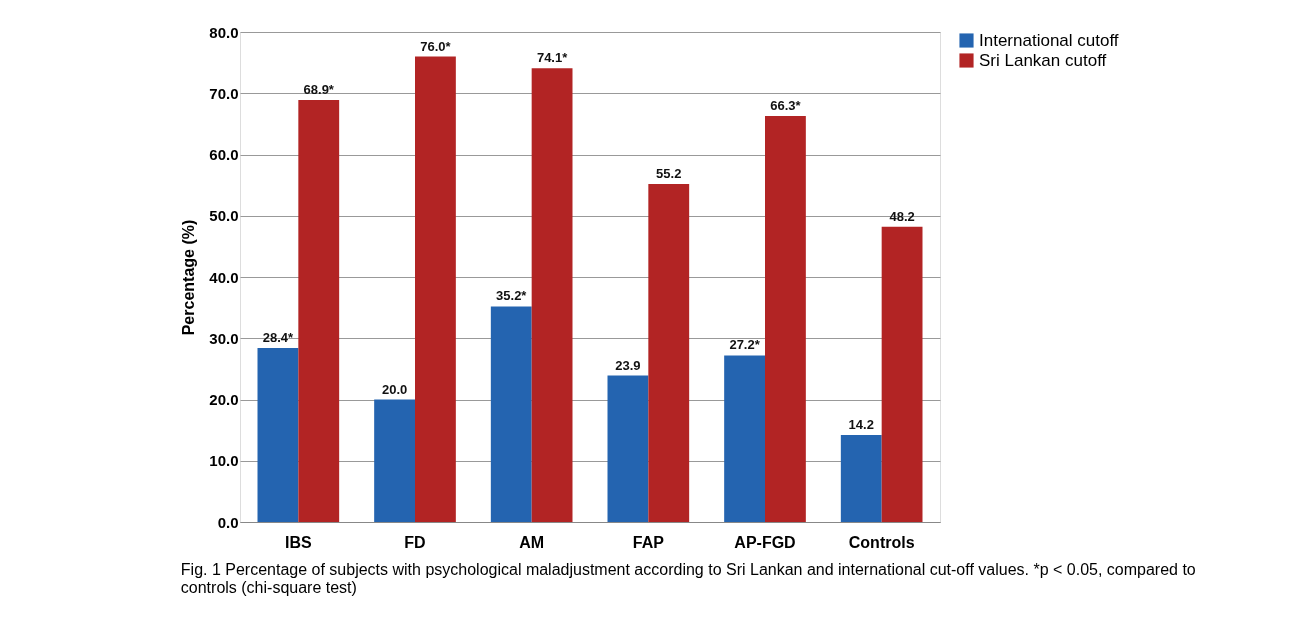  I want to click on data-label: 48.2, so click(902, 216).